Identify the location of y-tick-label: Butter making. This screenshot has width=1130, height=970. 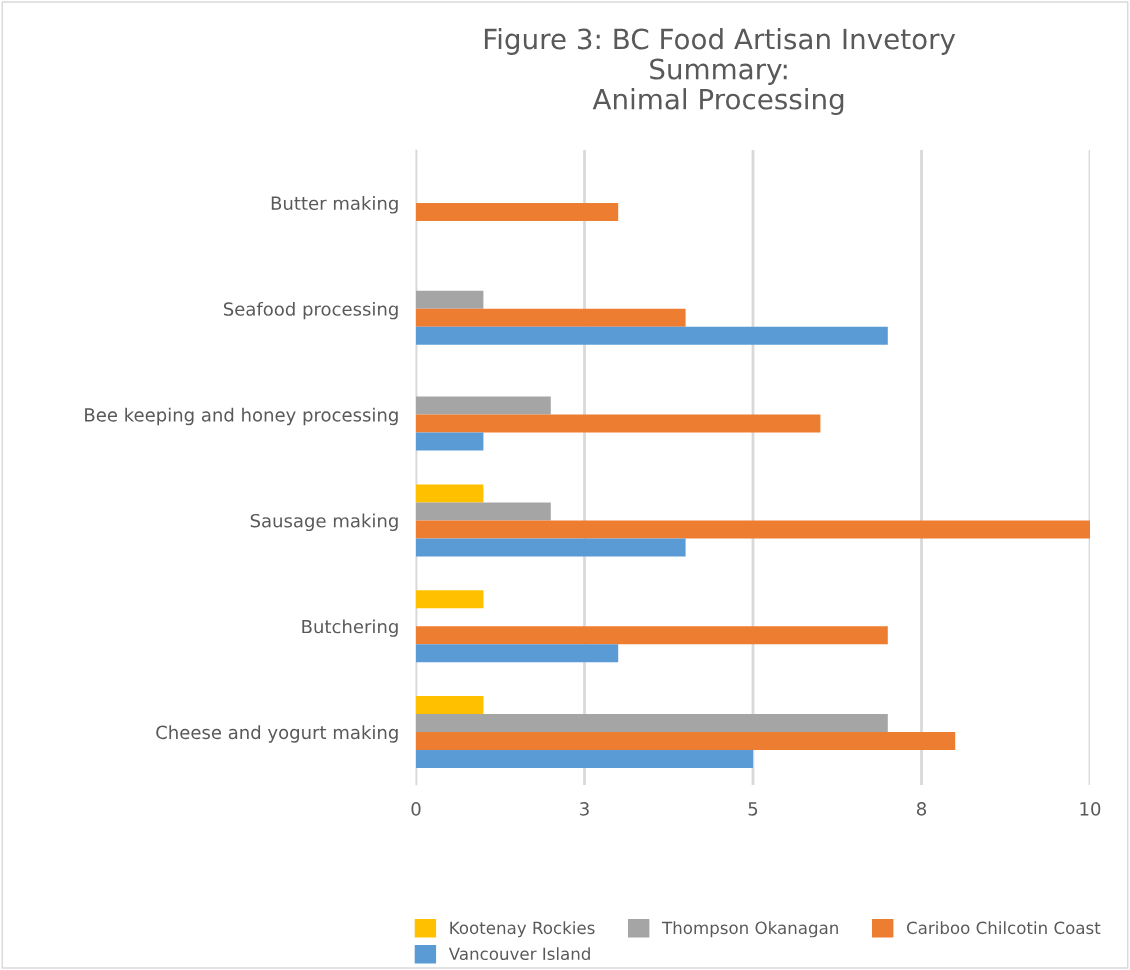
(334, 205).